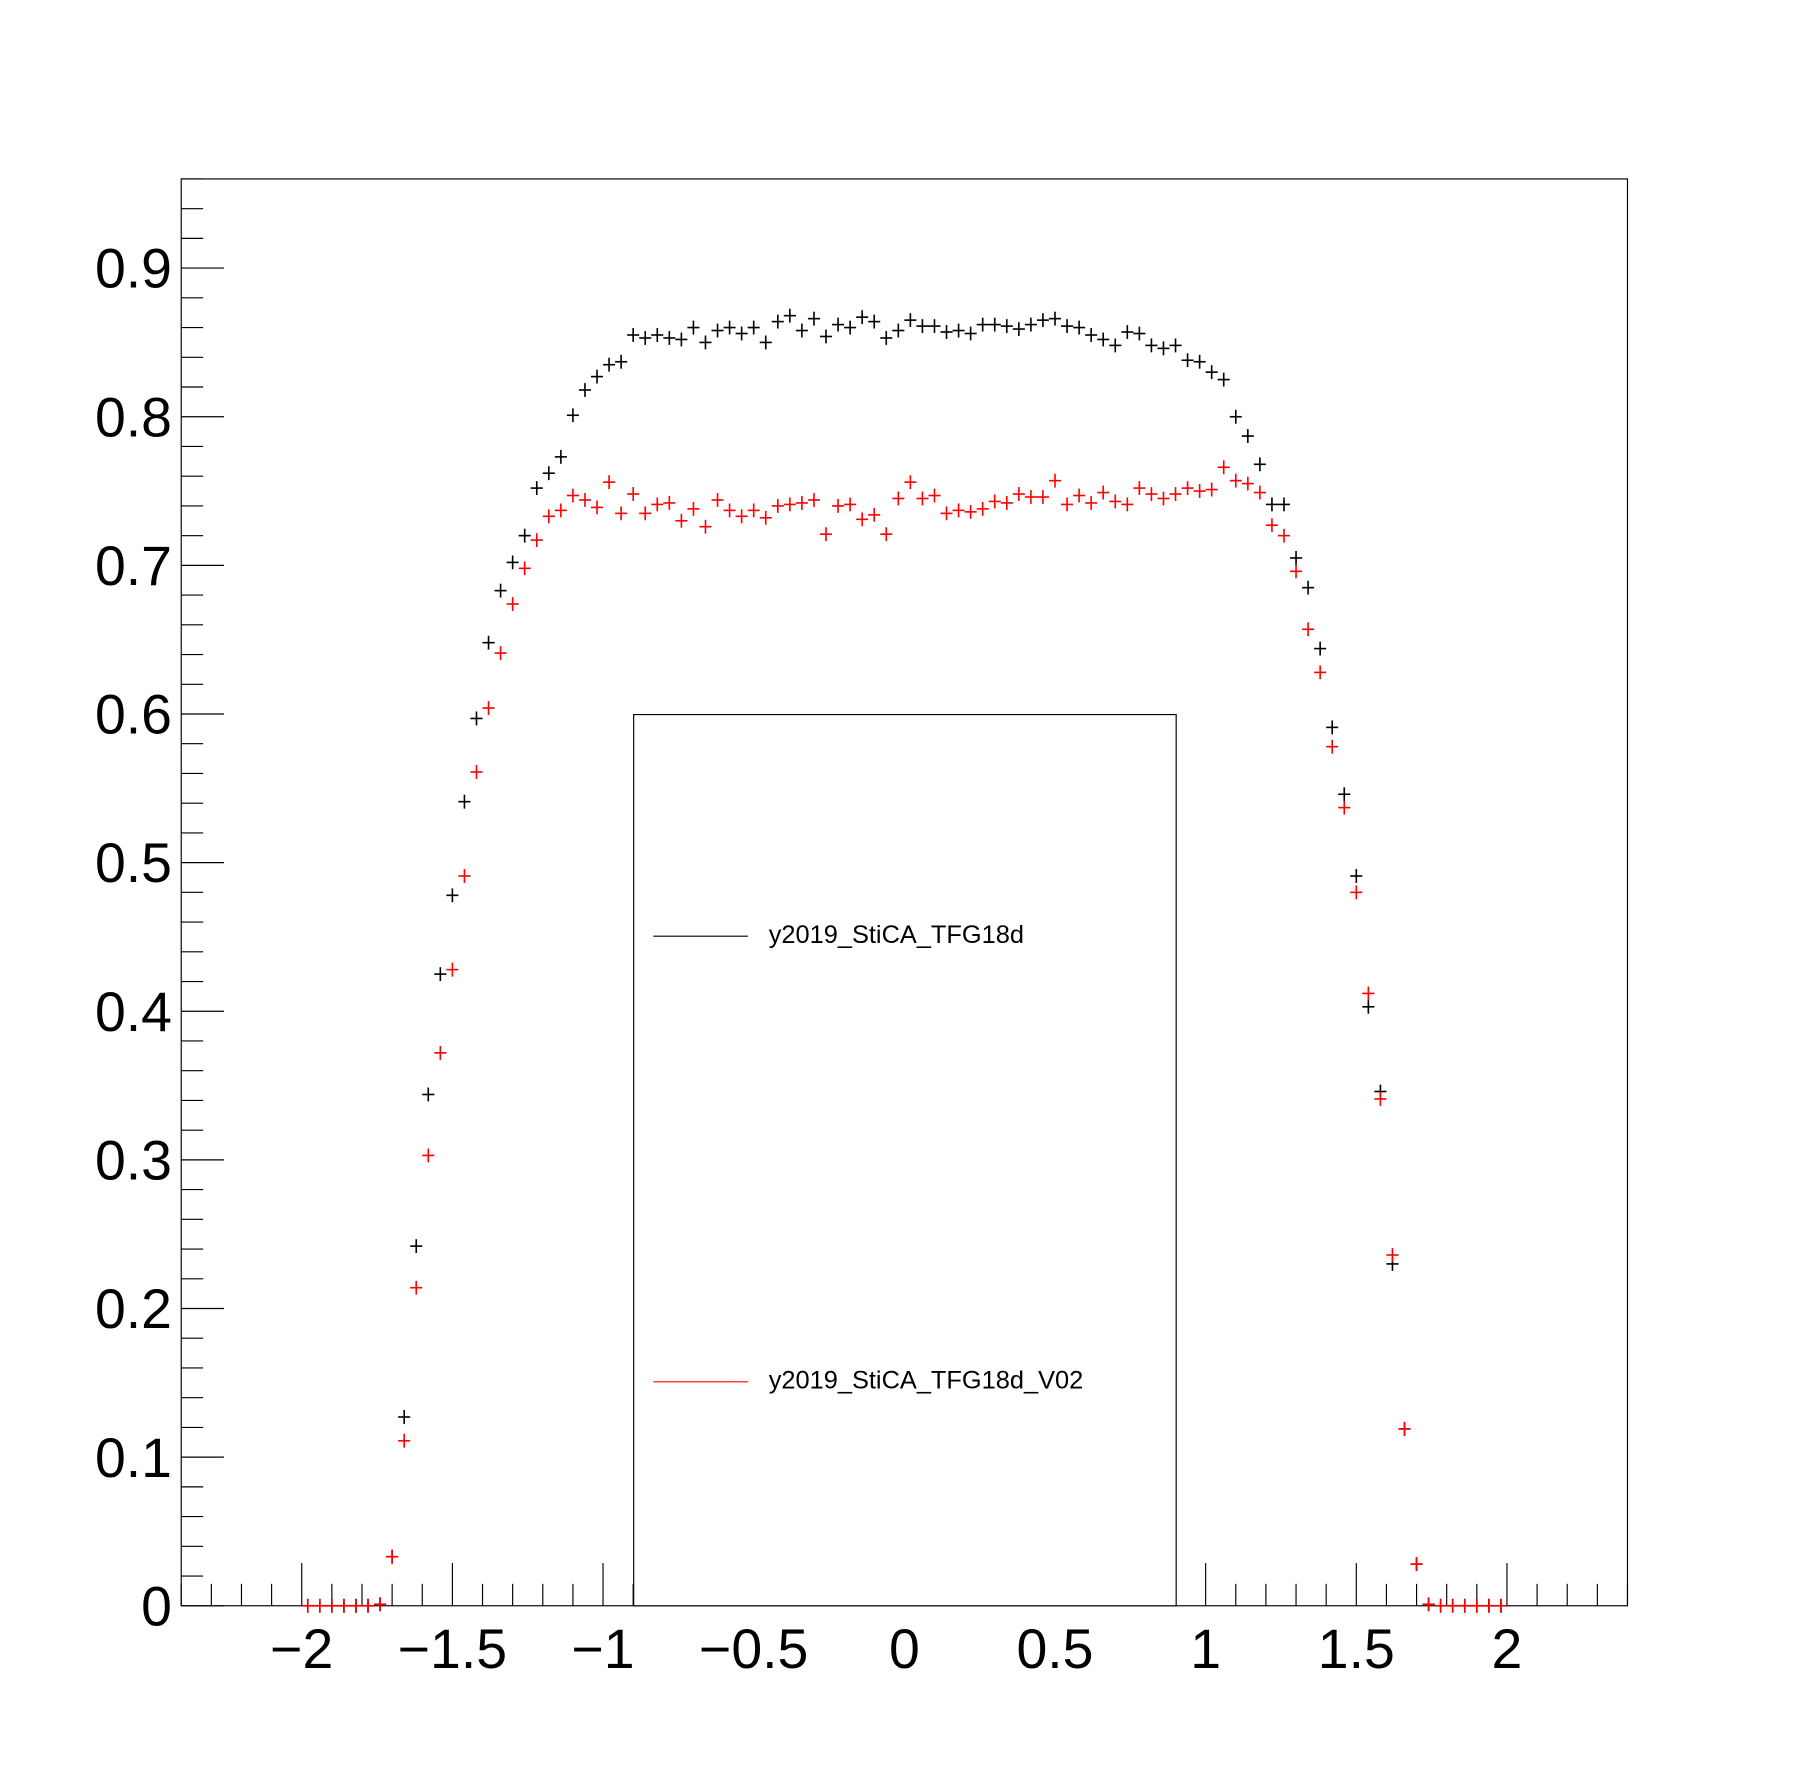 The width and height of the screenshot is (1796, 1772). What do you see at coordinates (133, 566) in the screenshot?
I see `y-tick-label: 0.7` at bounding box center [133, 566].